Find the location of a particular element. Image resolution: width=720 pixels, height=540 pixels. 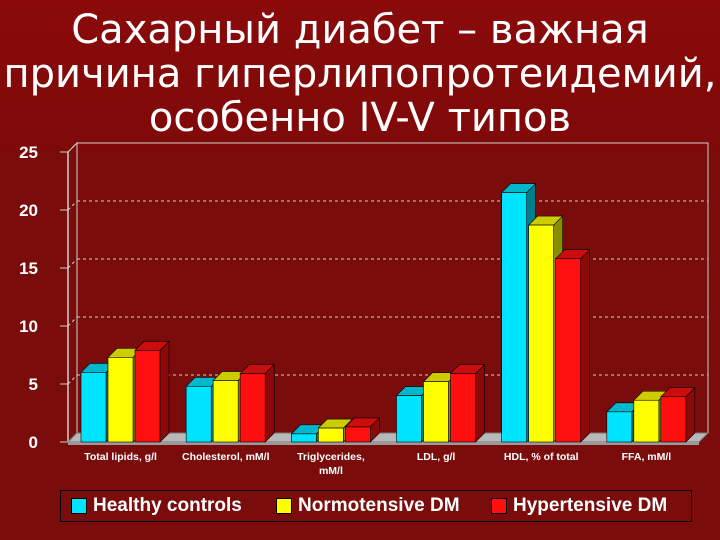

title-line-1: Сахарный диабет – важная is located at coordinates (360, 30).